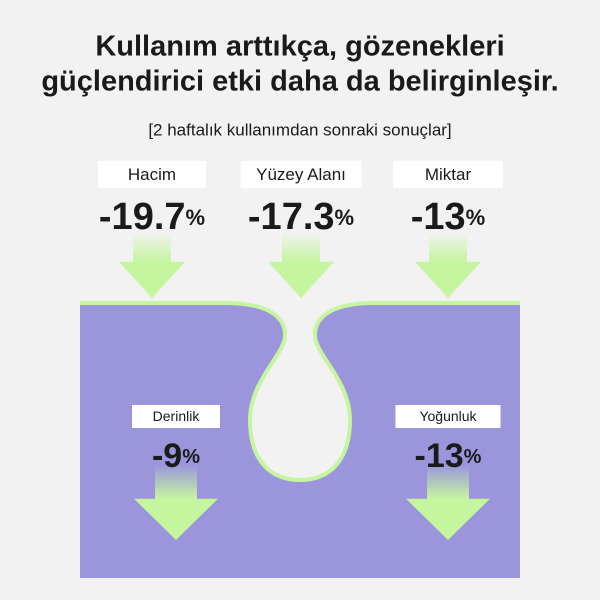 This screenshot has height=600, width=600. Describe the element at coordinates (299, 82) in the screenshot. I see `title-line: güçlendirici etki daha da belirginleşir.` at that location.